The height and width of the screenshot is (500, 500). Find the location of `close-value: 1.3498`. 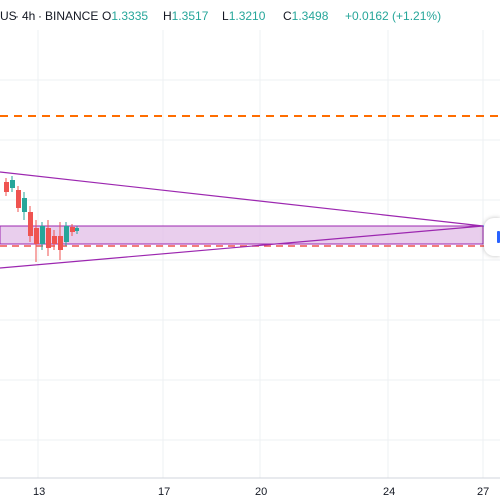

close-value: 1.3498 is located at coordinates (310, 16).